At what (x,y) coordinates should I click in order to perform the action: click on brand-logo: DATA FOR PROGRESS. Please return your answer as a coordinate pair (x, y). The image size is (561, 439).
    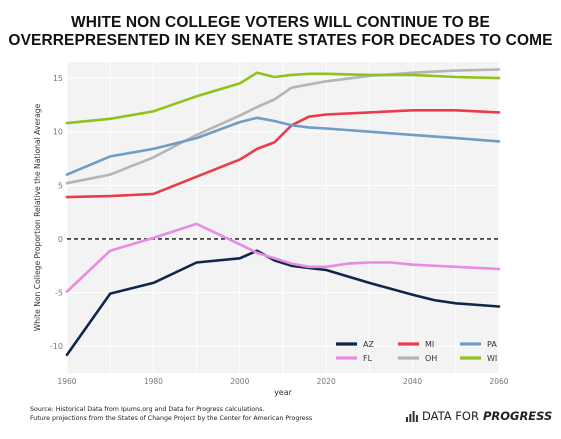
    Looking at the image, I should click on (479, 416).